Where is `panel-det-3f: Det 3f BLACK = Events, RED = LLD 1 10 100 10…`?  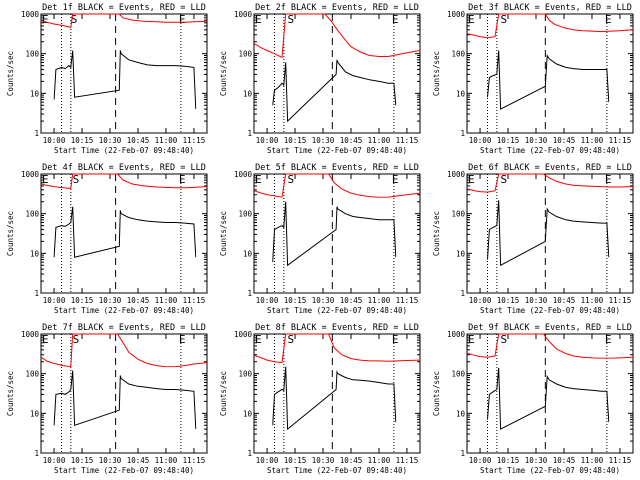
panel-det-3f: Det 3f BLACK = Events, RED = LLD 1 10 100 10… is located at coordinates (533, 79).